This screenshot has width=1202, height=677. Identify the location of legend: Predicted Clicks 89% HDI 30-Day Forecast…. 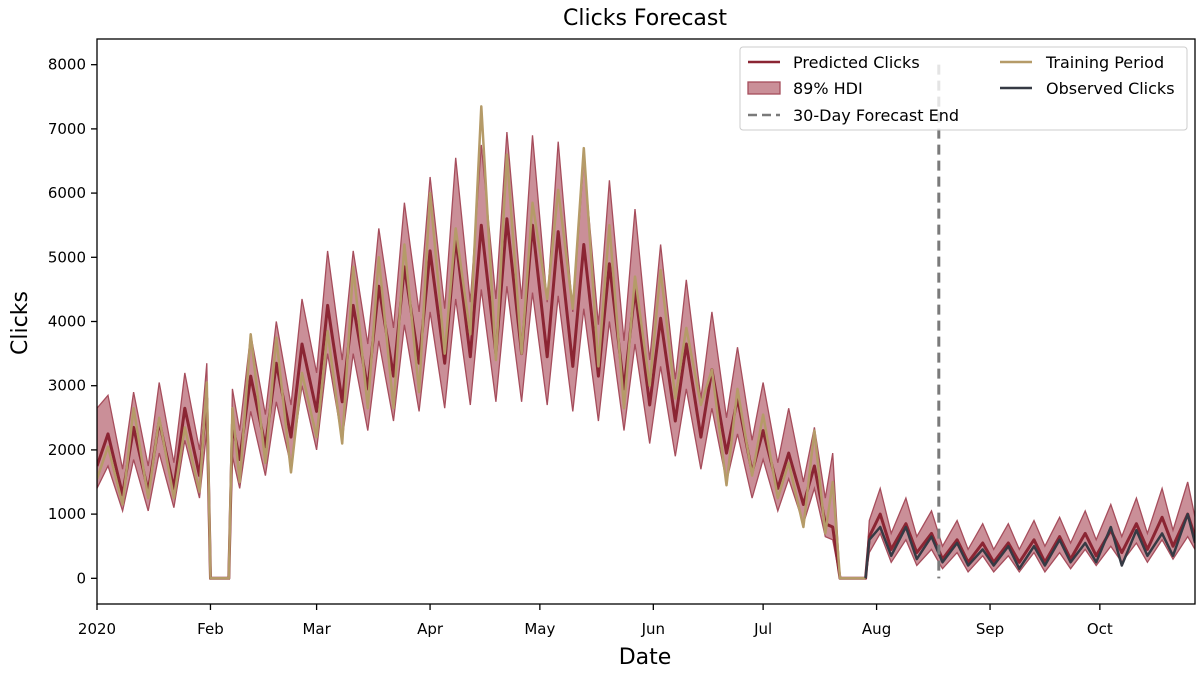
(963, 88).